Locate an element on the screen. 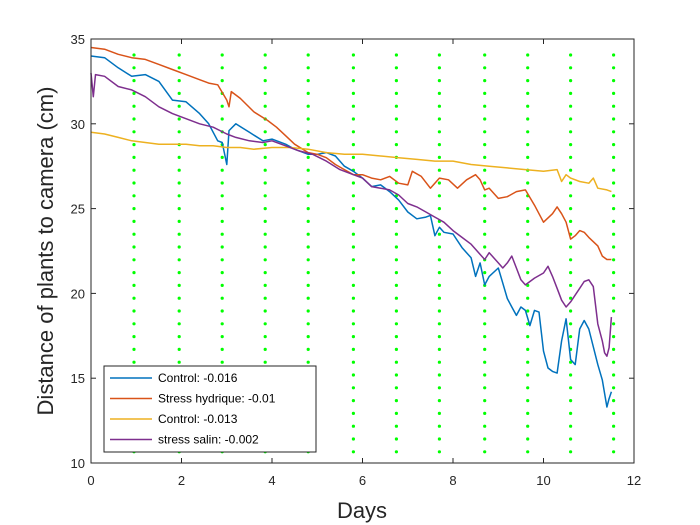 The height and width of the screenshot is (525, 700). legend-label-4: stress salin: -0.002 is located at coordinates (208, 440).